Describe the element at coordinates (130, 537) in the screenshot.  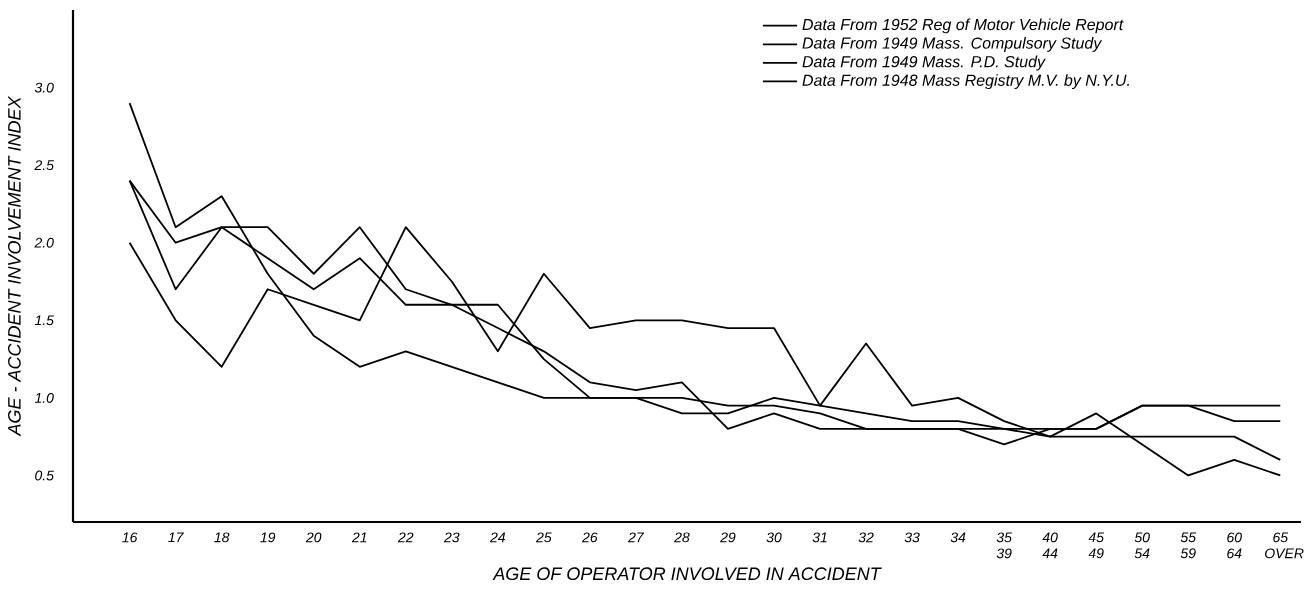
I see `x-tick-label: 16` at that location.